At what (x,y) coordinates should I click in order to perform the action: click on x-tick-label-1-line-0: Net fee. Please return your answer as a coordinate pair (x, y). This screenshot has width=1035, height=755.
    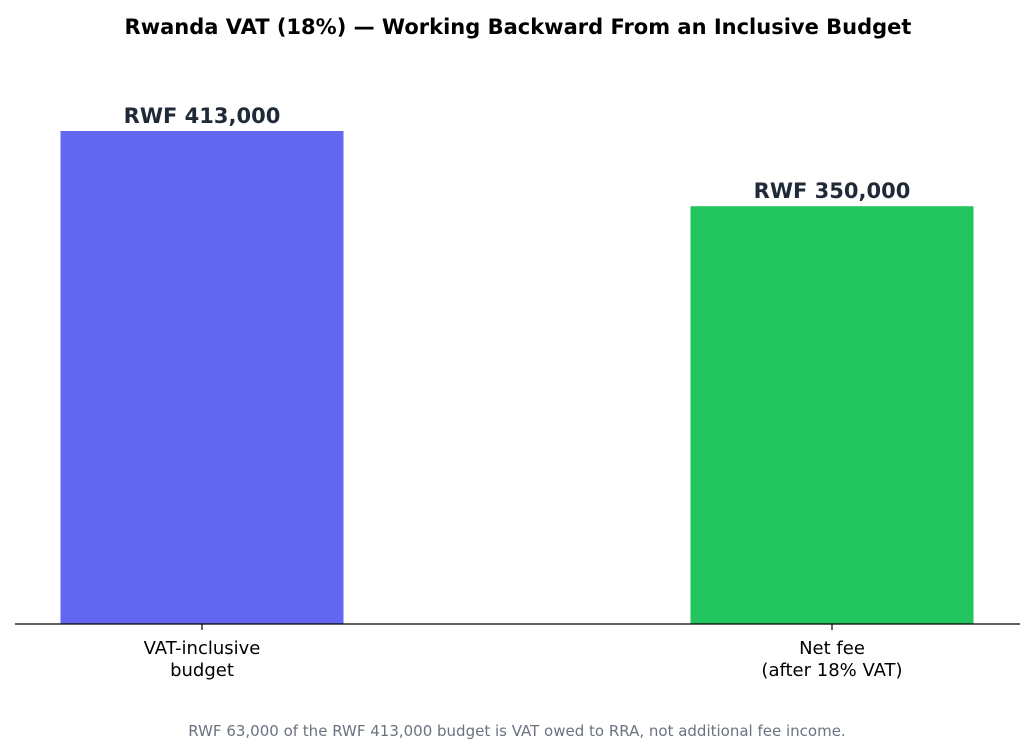
    Looking at the image, I should click on (832, 648).